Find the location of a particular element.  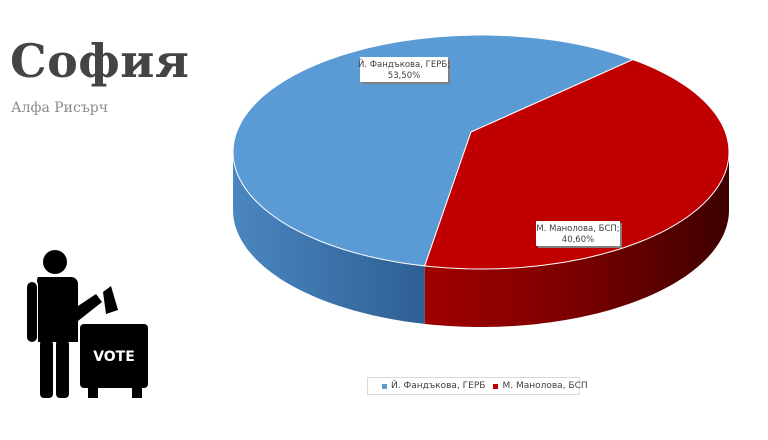

page-subtitle: Алфа Рисърч is located at coordinates (59, 108).